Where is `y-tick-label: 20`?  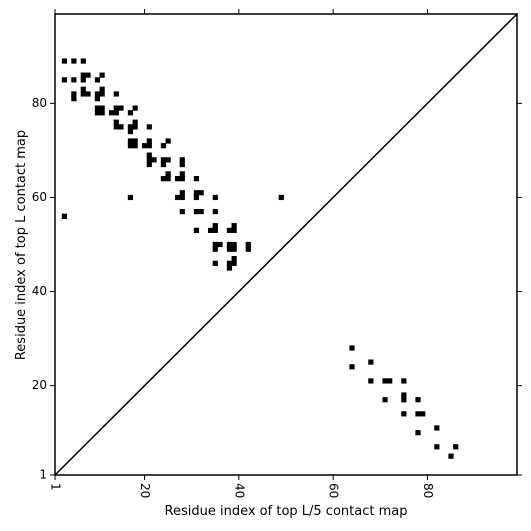
y-tick-label: 20 is located at coordinates (39, 385).